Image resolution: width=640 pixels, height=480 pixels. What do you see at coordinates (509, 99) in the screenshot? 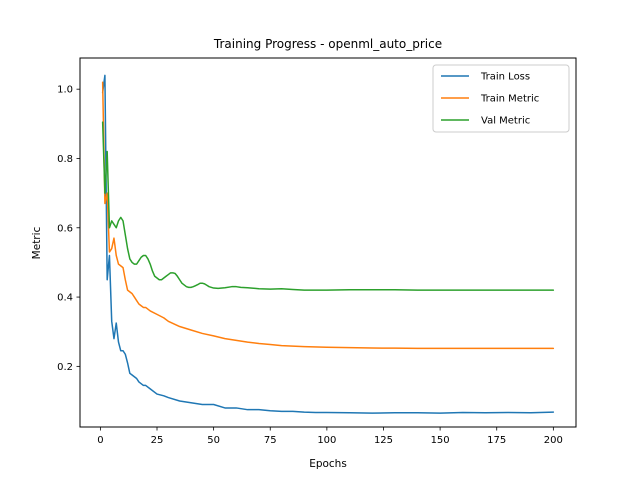
I see `legend-label: Train Metric` at bounding box center [509, 99].